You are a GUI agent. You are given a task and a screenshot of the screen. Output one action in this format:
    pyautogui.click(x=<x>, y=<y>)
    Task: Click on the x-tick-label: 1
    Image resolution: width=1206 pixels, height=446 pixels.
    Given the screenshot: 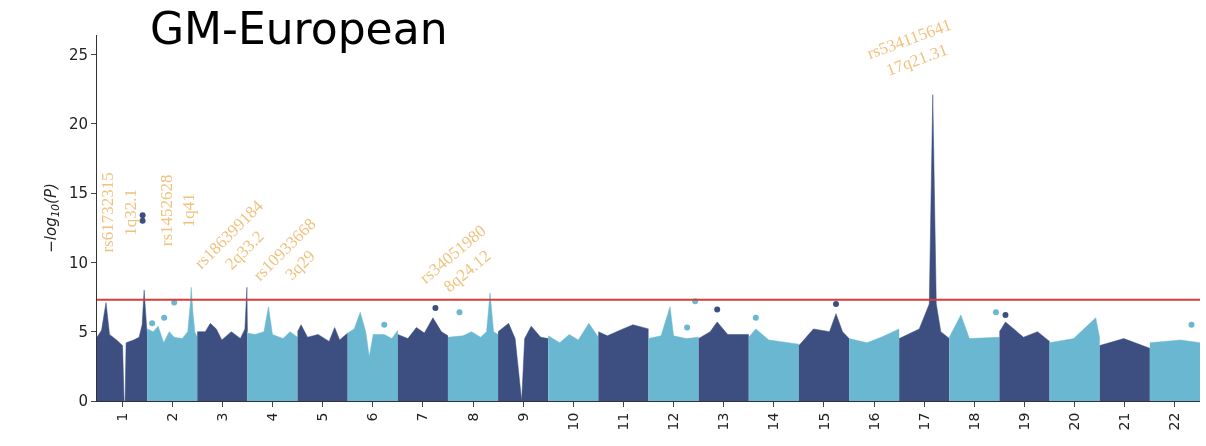 What is the action you would take?
    pyautogui.click(x=121, y=417)
    